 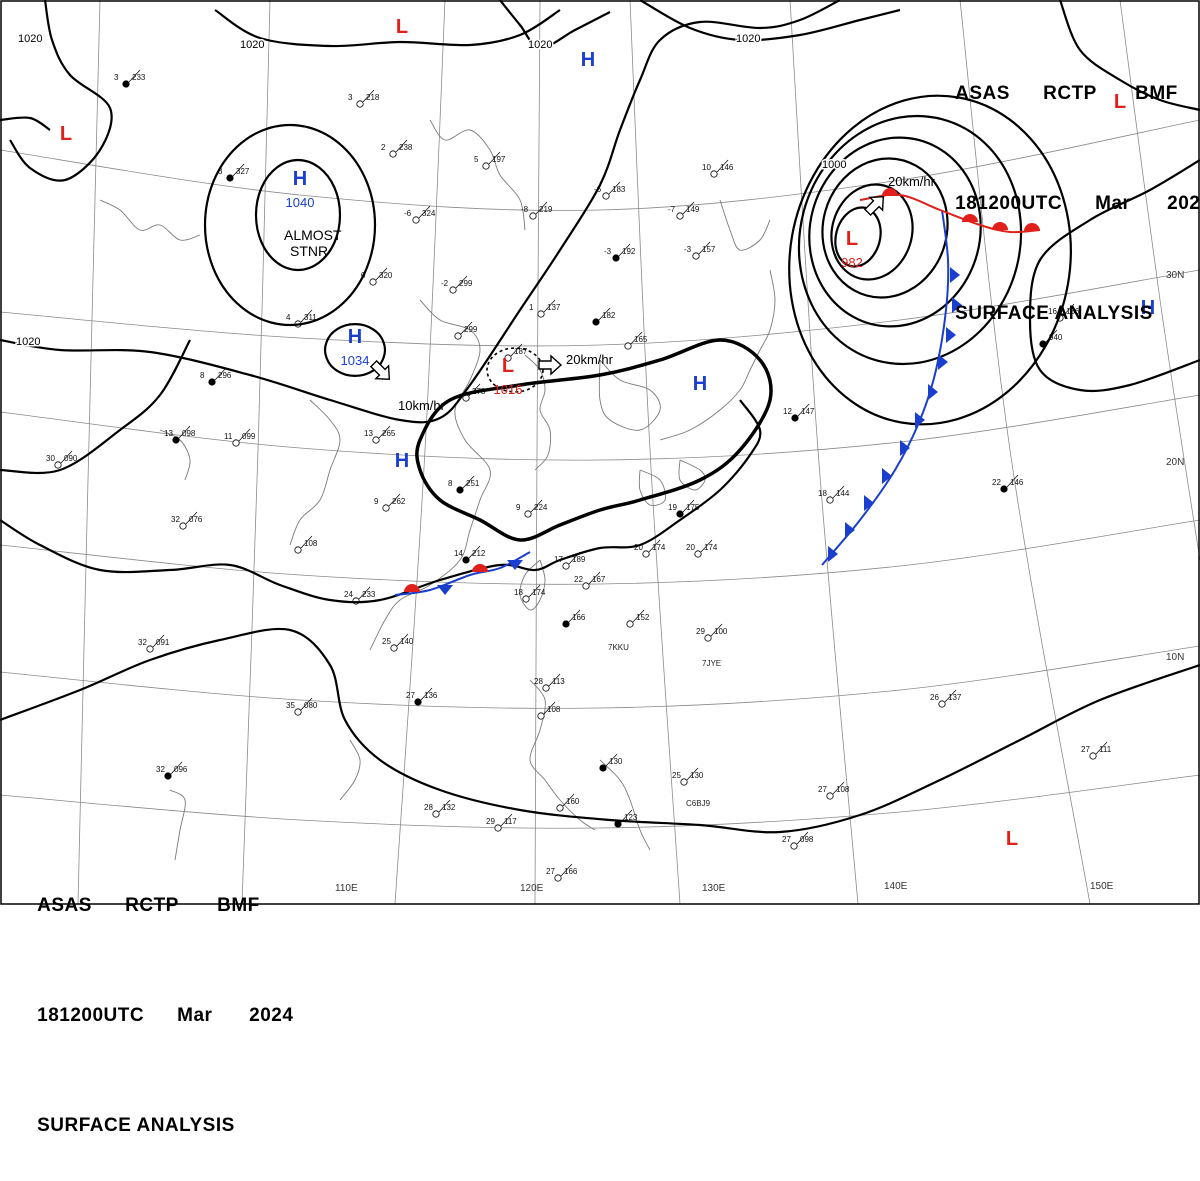 What do you see at coordinates (300, 179) in the screenshot?
I see `high-symbol: H` at bounding box center [300, 179].